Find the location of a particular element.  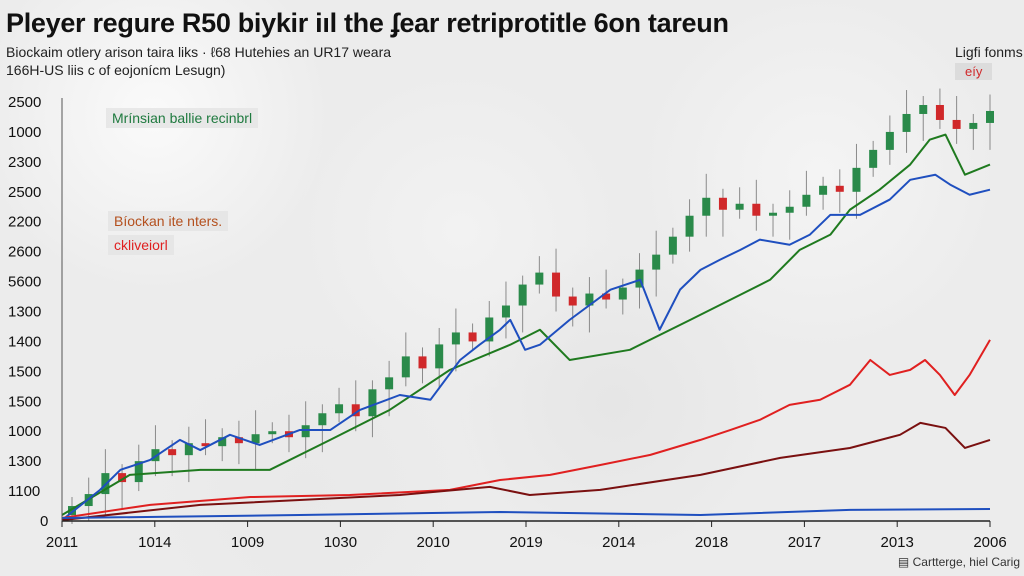

x-tick-label: 2017 is located at coordinates (804, 542).